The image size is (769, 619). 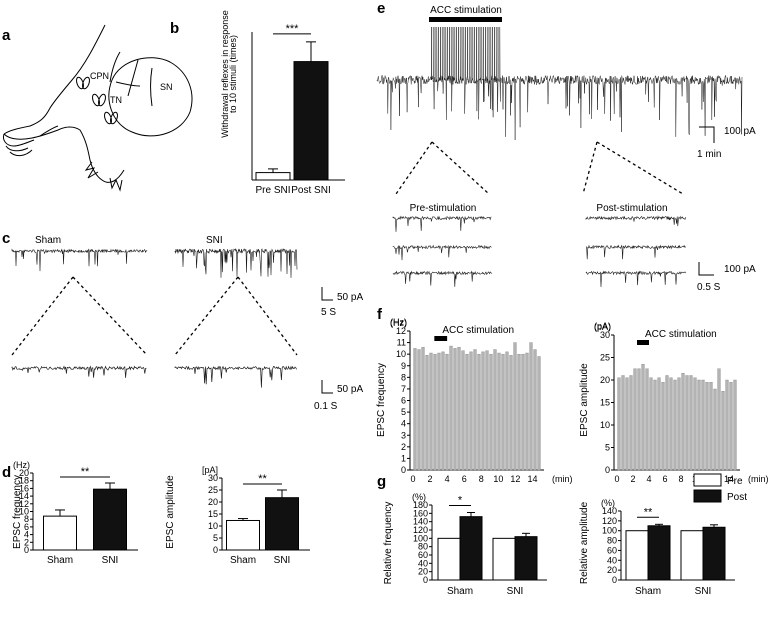 I want to click on y-tick-label: 9, so click(x=403, y=366).